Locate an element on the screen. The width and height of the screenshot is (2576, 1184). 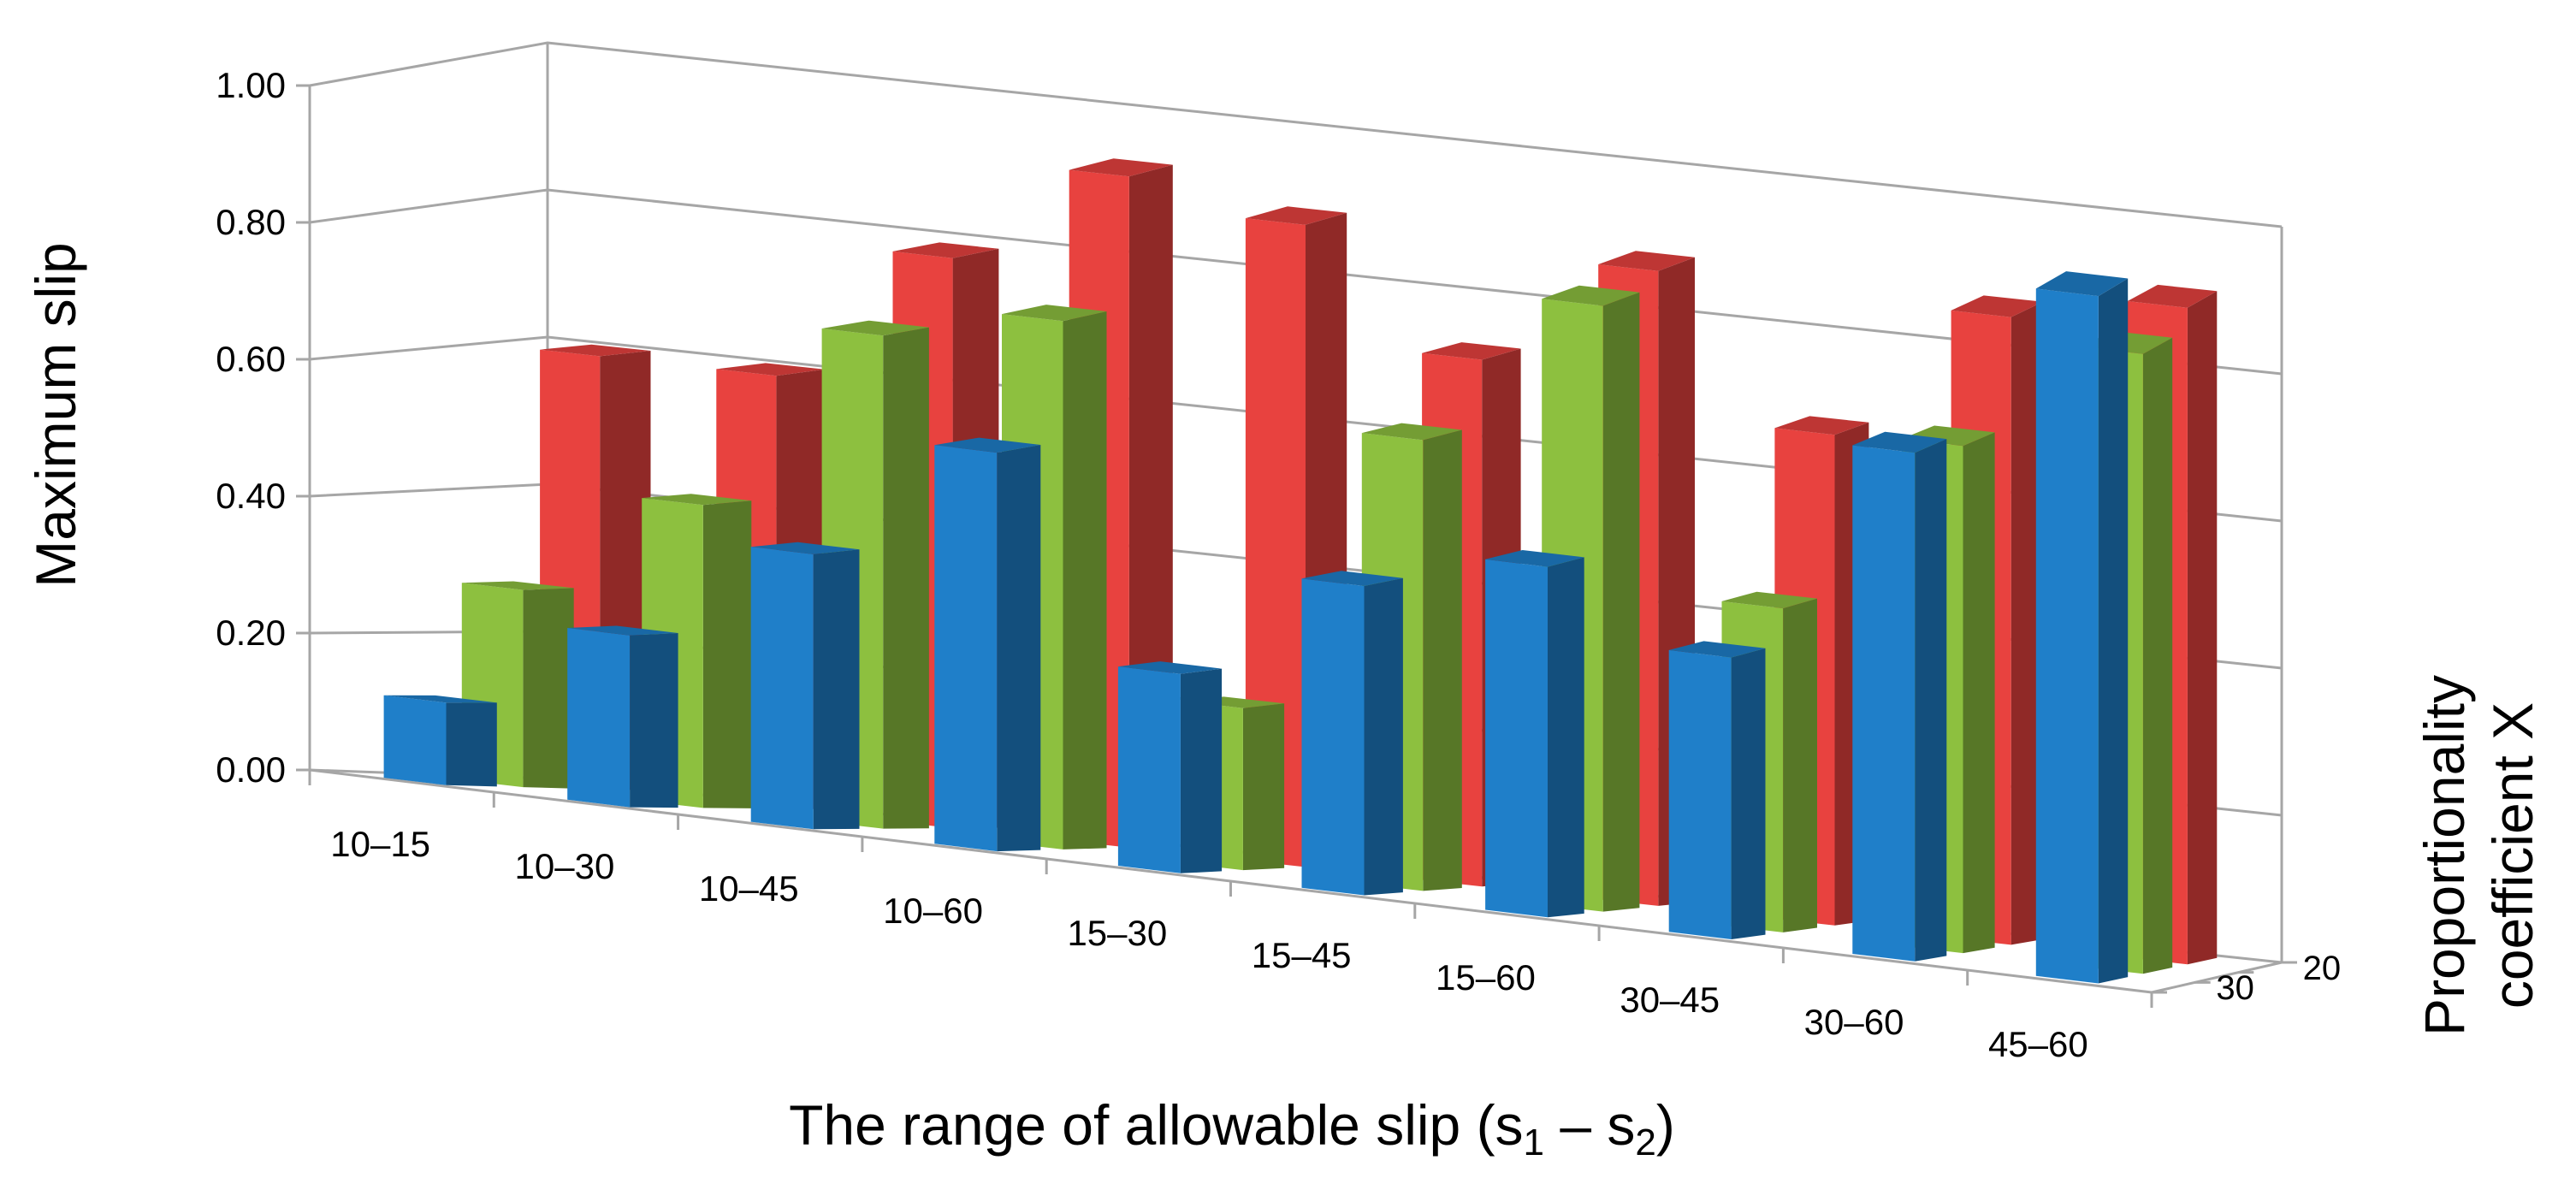
gridline is located at coordinates (1296, 134).